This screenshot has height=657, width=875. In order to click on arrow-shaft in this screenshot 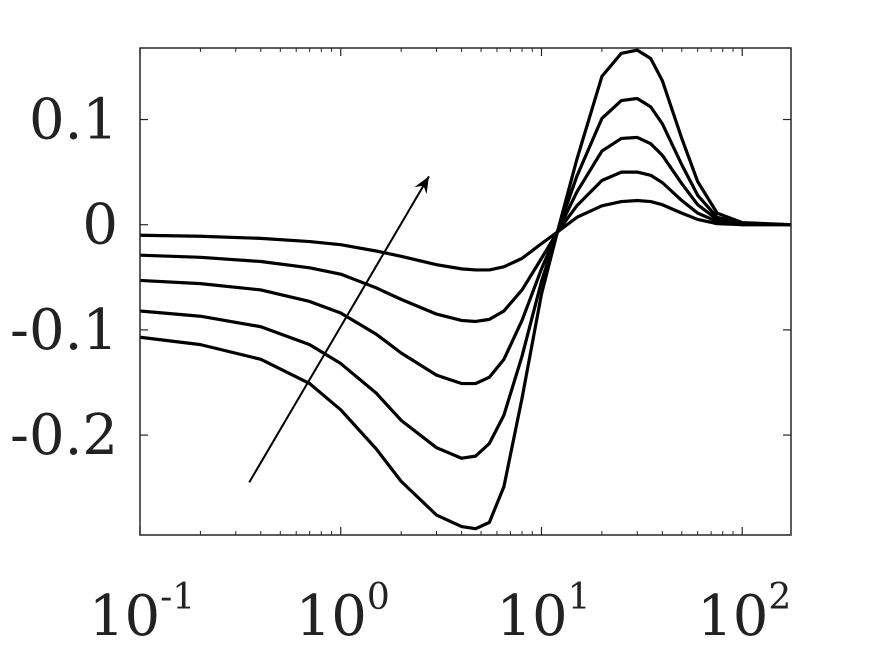, I will do `click(339, 329)`.